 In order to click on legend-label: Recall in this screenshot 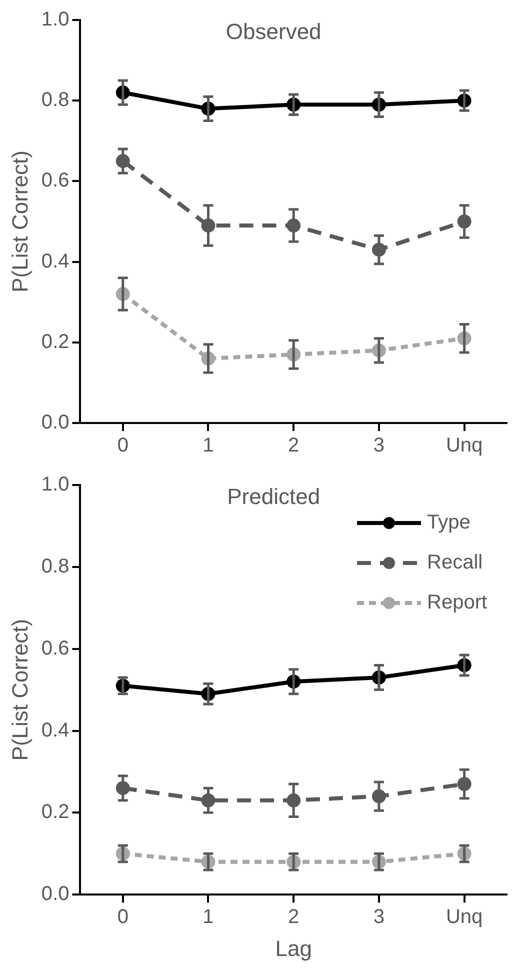, I will do `click(455, 563)`.